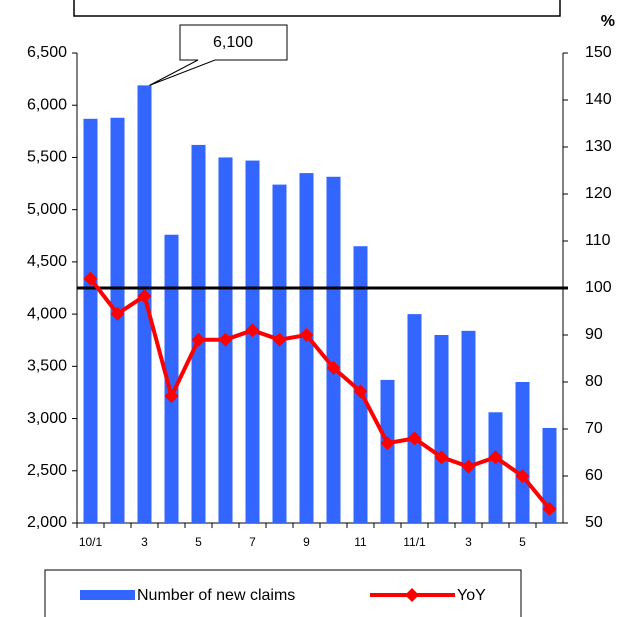 The height and width of the screenshot is (617, 630). I want to click on y-tick-label: 5,500, so click(47, 157).